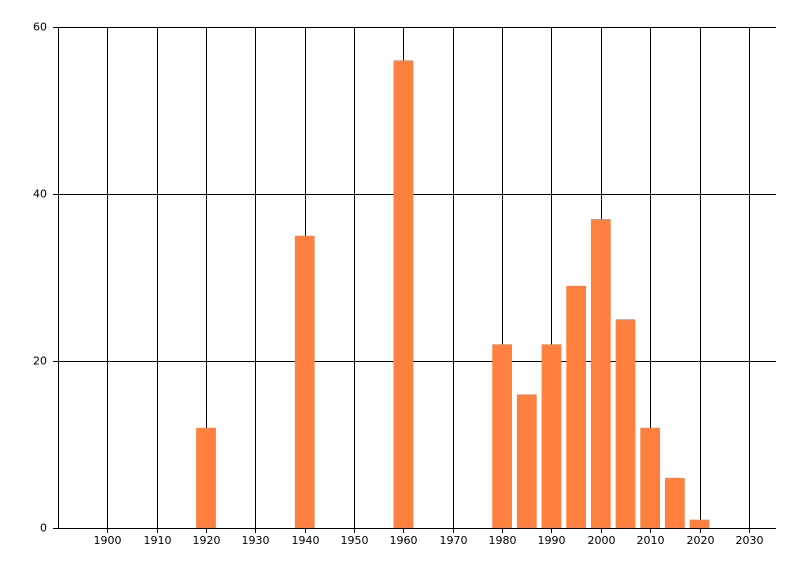 Image resolution: width=800 pixels, height=580 pixels. Describe the element at coordinates (651, 540) in the screenshot. I see `x-tick-label: 2010` at that location.